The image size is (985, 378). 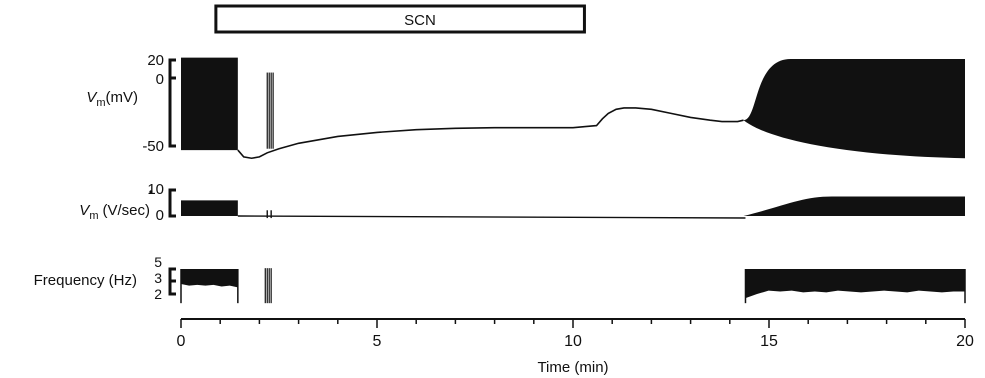 What do you see at coordinates (85, 210) in the screenshot?
I see `dvdt-label-main: V` at bounding box center [85, 210].